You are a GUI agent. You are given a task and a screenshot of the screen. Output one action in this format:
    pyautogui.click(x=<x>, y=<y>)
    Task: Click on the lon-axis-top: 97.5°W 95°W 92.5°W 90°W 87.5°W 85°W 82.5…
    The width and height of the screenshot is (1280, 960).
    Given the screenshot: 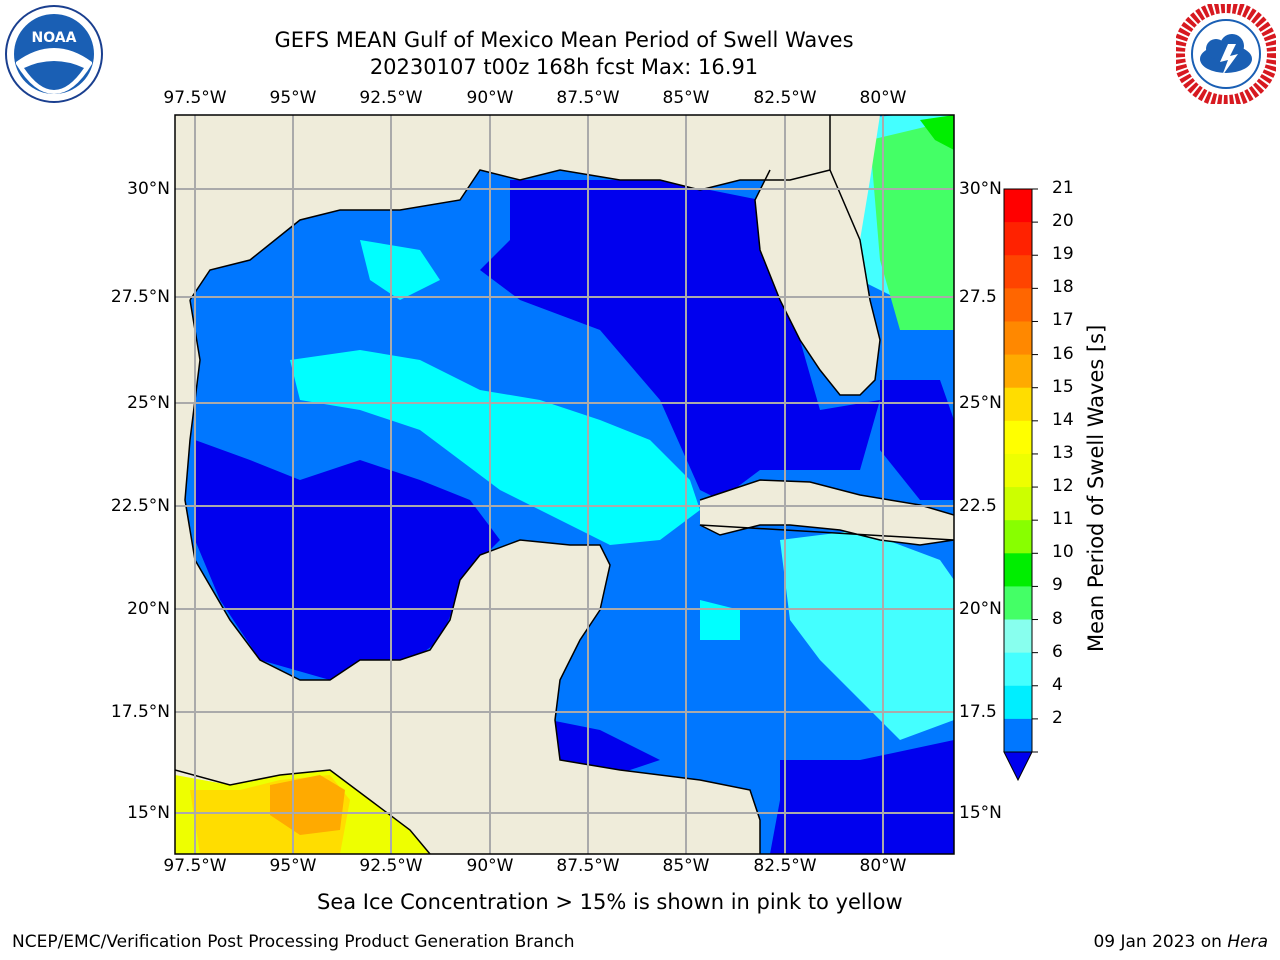 What is the action you would take?
    pyautogui.click(x=500, y=100)
    